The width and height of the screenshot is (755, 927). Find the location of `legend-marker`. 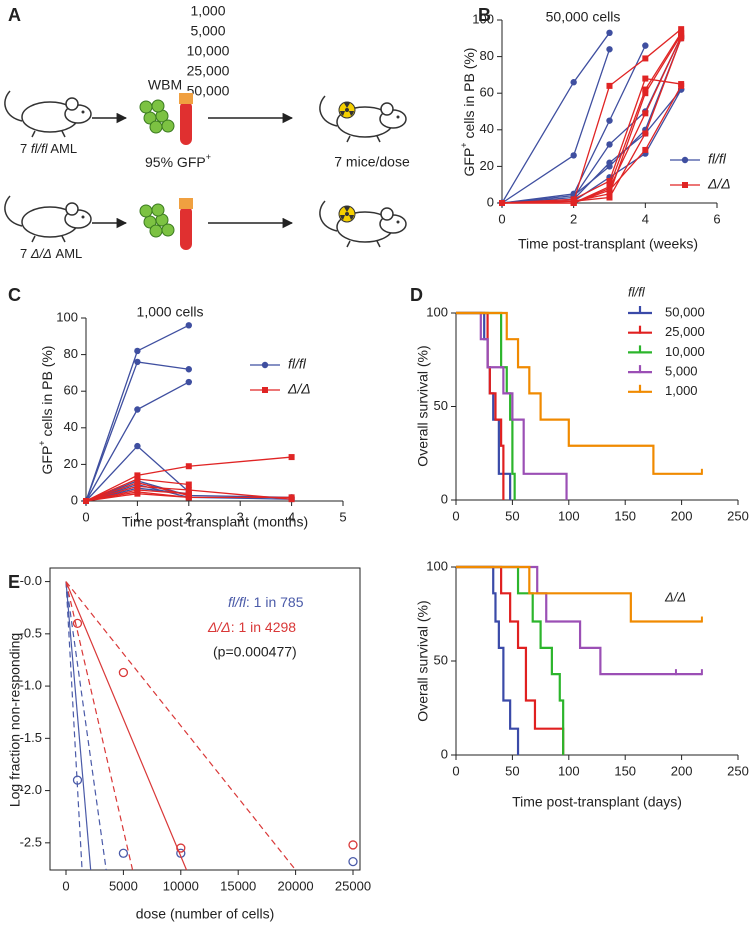

legend-marker is located at coordinates (685, 185).